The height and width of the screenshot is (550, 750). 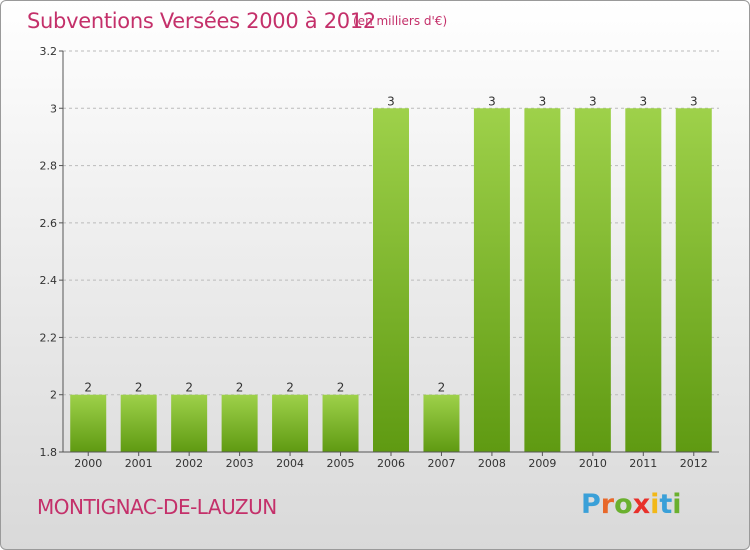 What do you see at coordinates (157, 507) in the screenshot?
I see `place-name: MONTIGNAC-DE-LAUZUN` at bounding box center [157, 507].